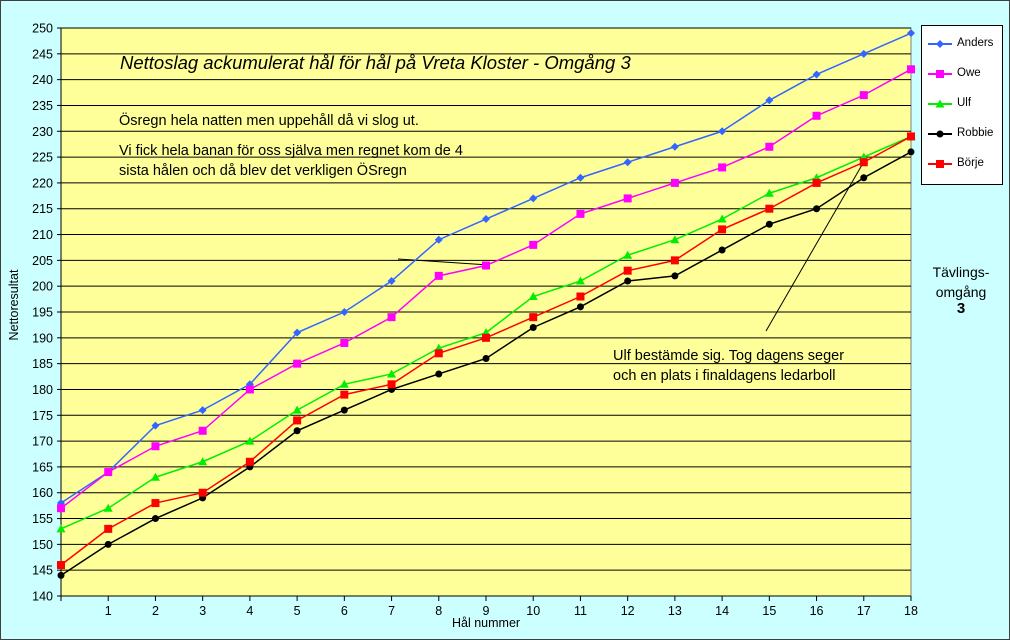 The width and height of the screenshot is (1010, 640). I want to click on y-tick-label: 220, so click(42, 183).